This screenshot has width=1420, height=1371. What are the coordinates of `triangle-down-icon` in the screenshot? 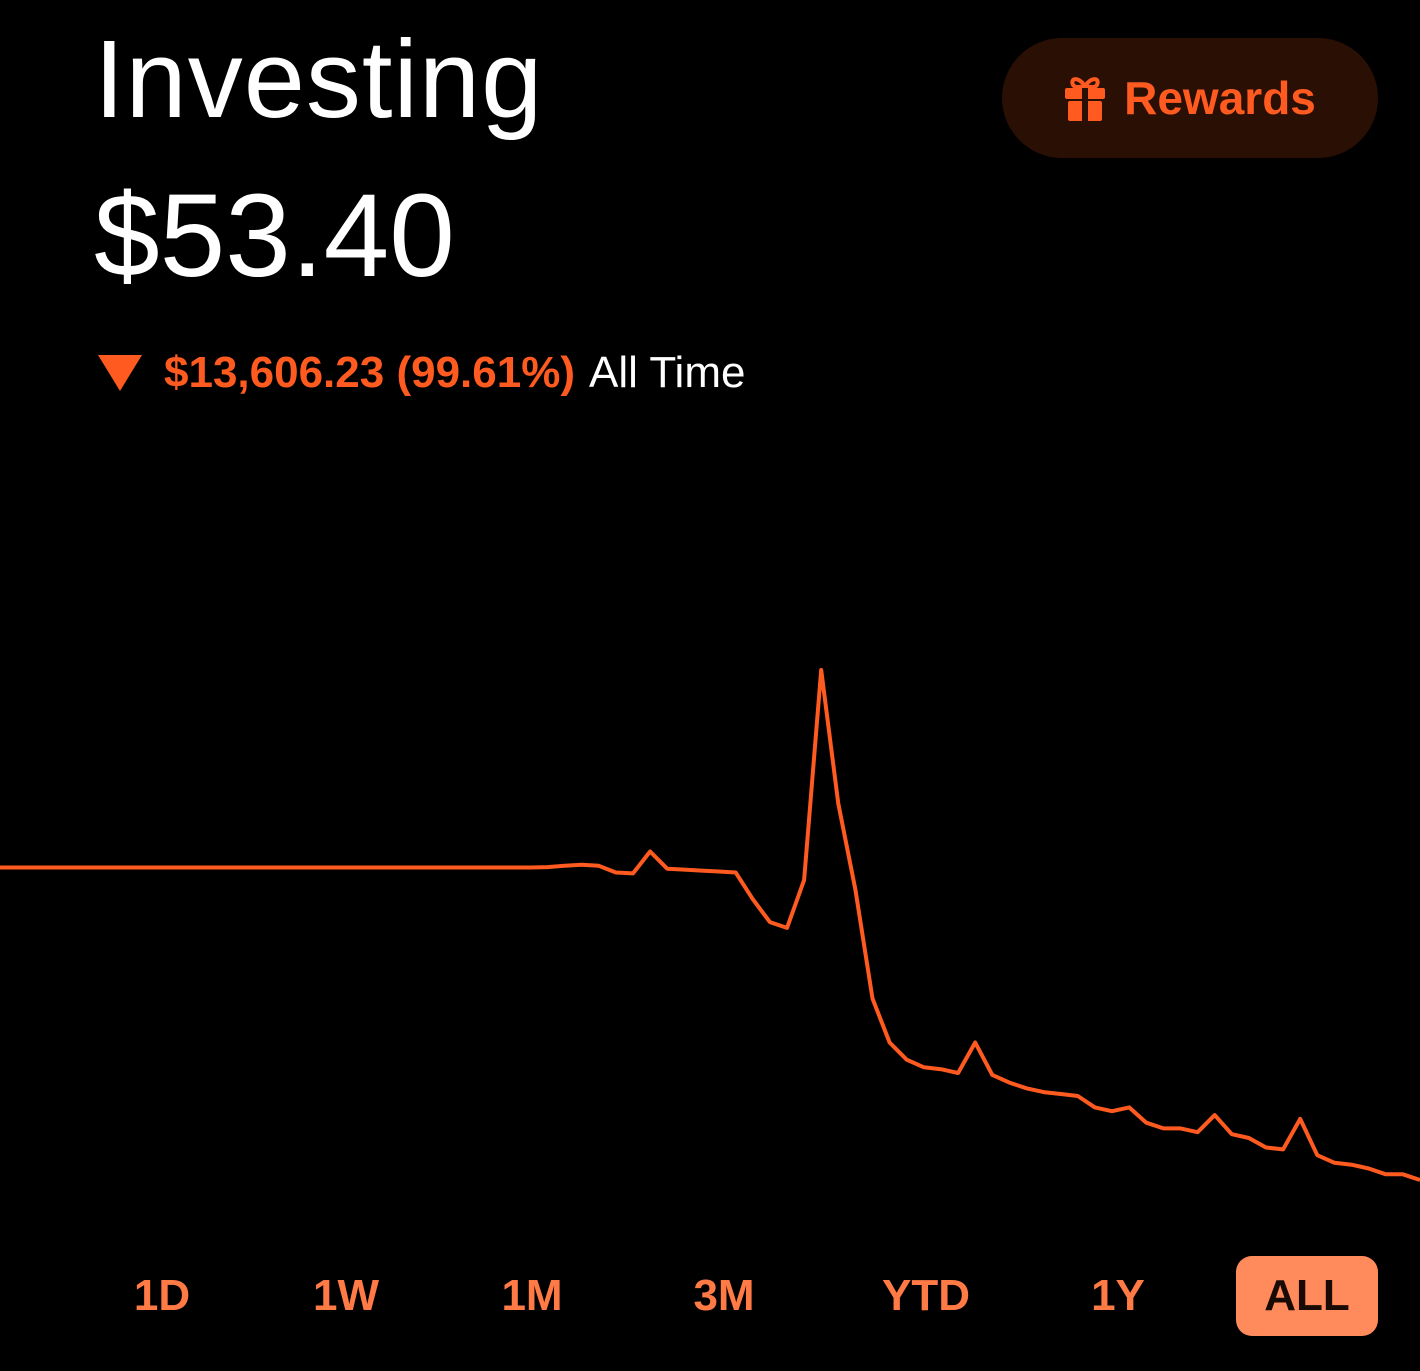 It's located at (120, 373).